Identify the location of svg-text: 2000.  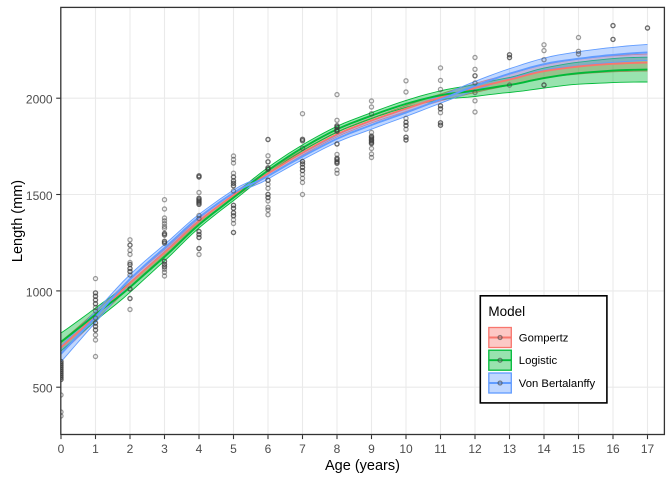
(39, 100).